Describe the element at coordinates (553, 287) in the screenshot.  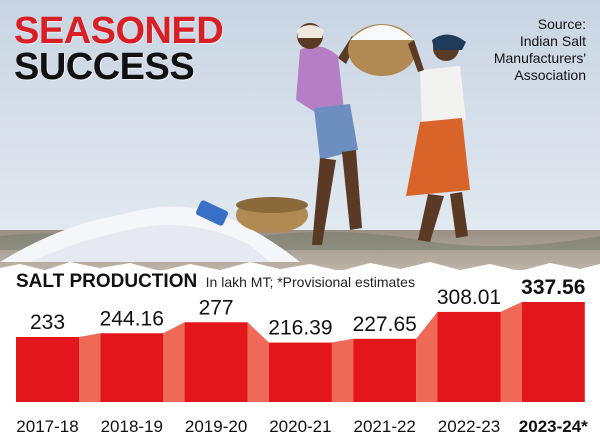
I see `data-label: 337.56` at that location.